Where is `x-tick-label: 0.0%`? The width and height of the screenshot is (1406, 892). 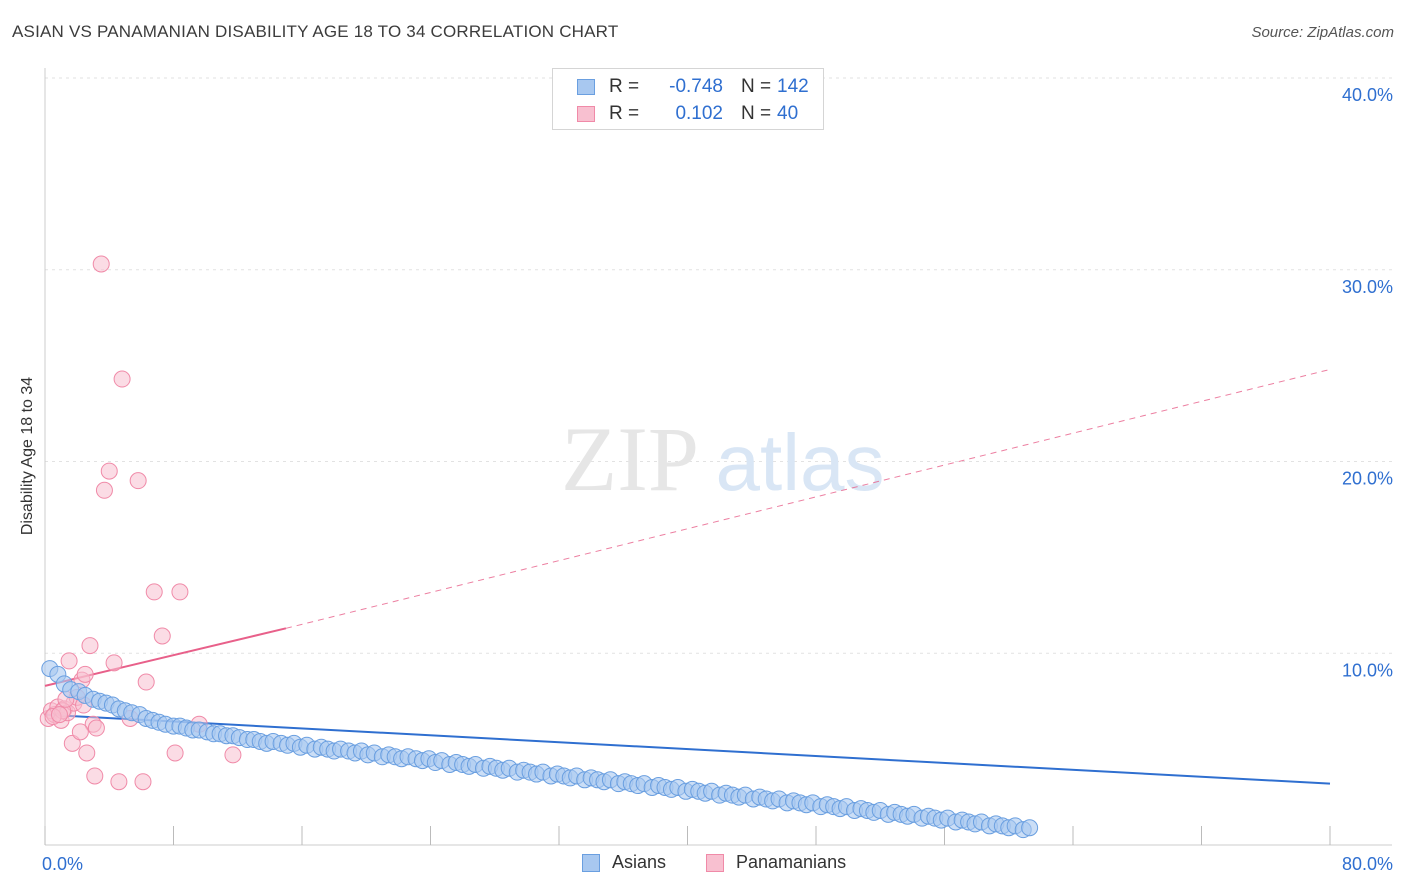 x-tick-label: 0.0% is located at coordinates (62, 864).